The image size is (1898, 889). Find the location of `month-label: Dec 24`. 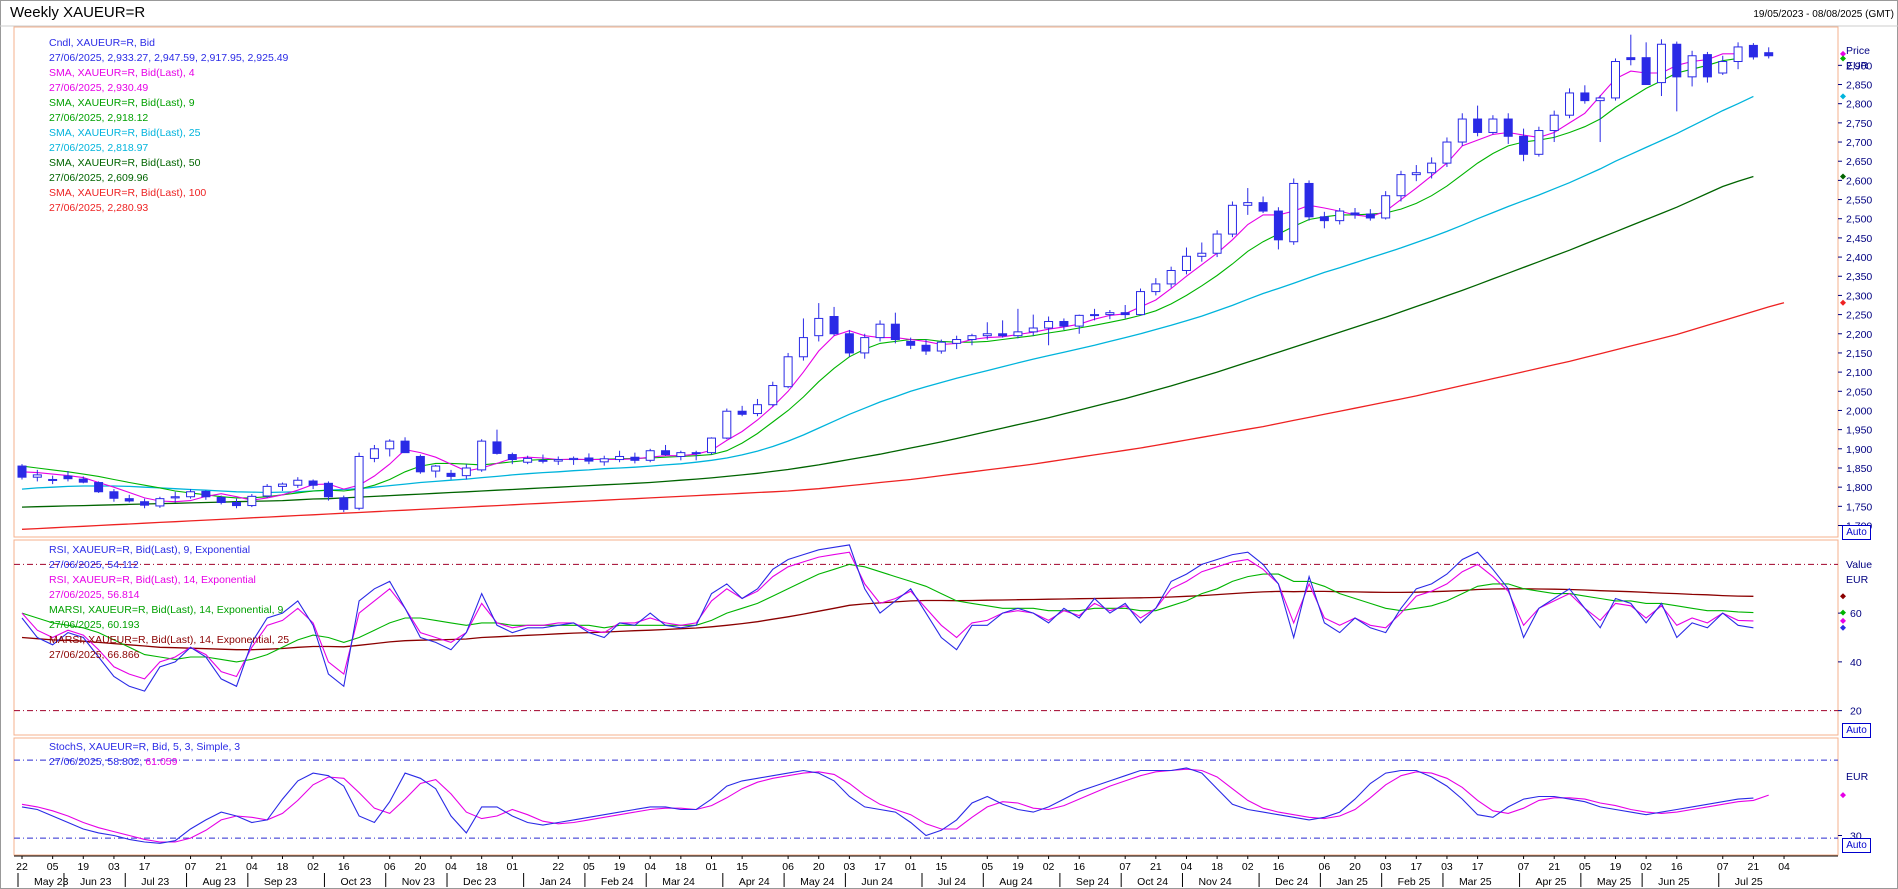

month-label: Dec 24 is located at coordinates (1291, 882).